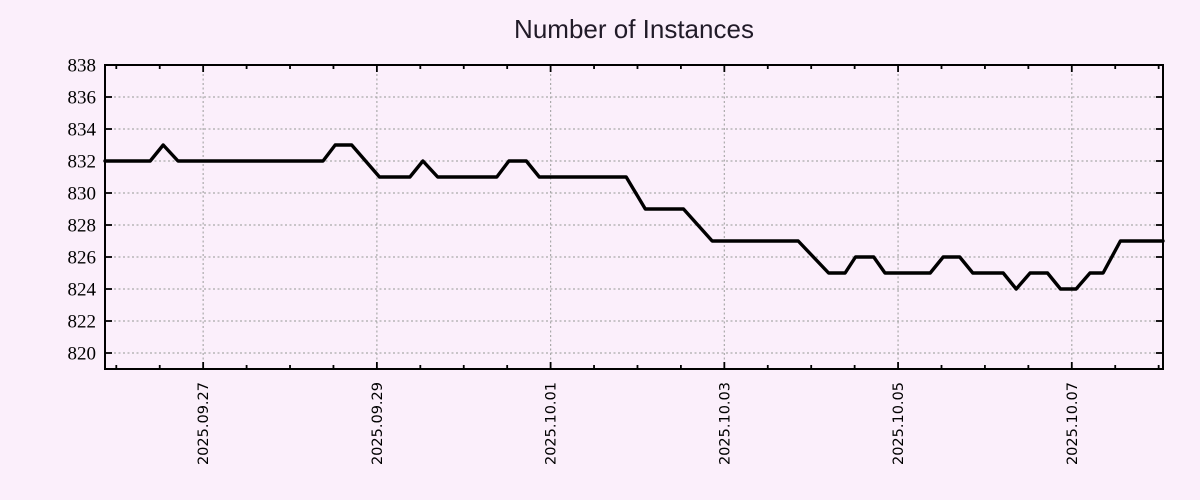  I want to click on x-tick-label: 2025.09.29, so click(378, 423).